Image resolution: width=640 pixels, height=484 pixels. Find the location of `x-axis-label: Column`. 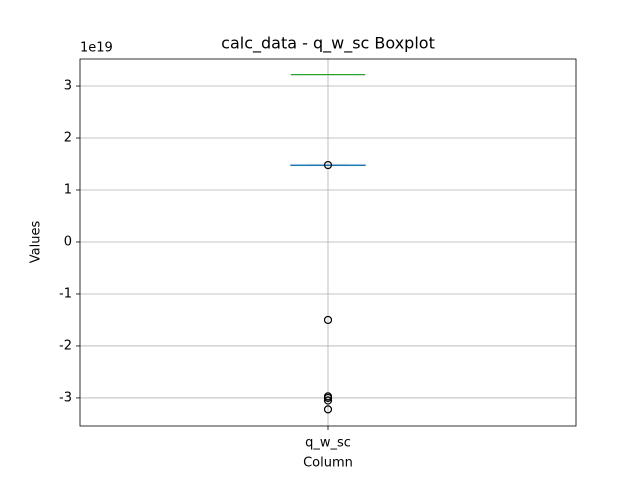

x-axis-label: Column is located at coordinates (328, 463).